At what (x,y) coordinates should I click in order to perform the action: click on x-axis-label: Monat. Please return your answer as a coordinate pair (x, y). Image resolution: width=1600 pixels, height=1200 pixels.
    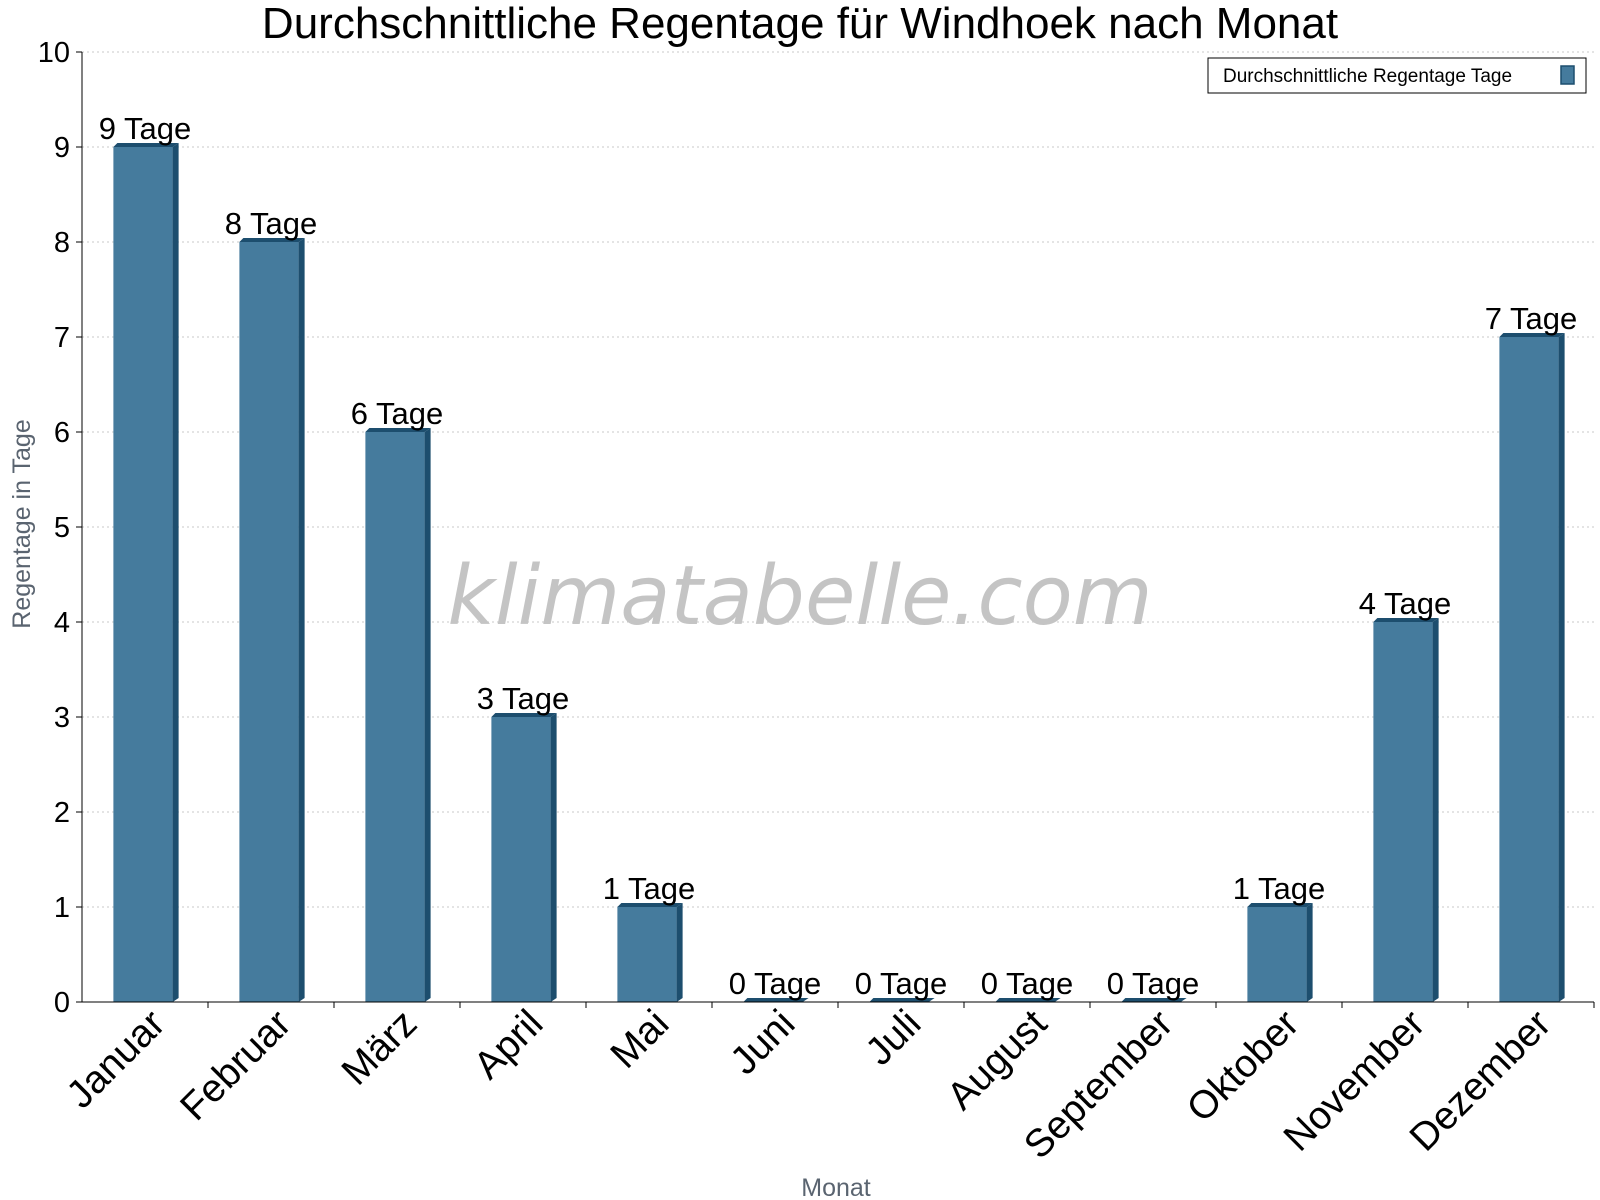
    Looking at the image, I should click on (836, 1187).